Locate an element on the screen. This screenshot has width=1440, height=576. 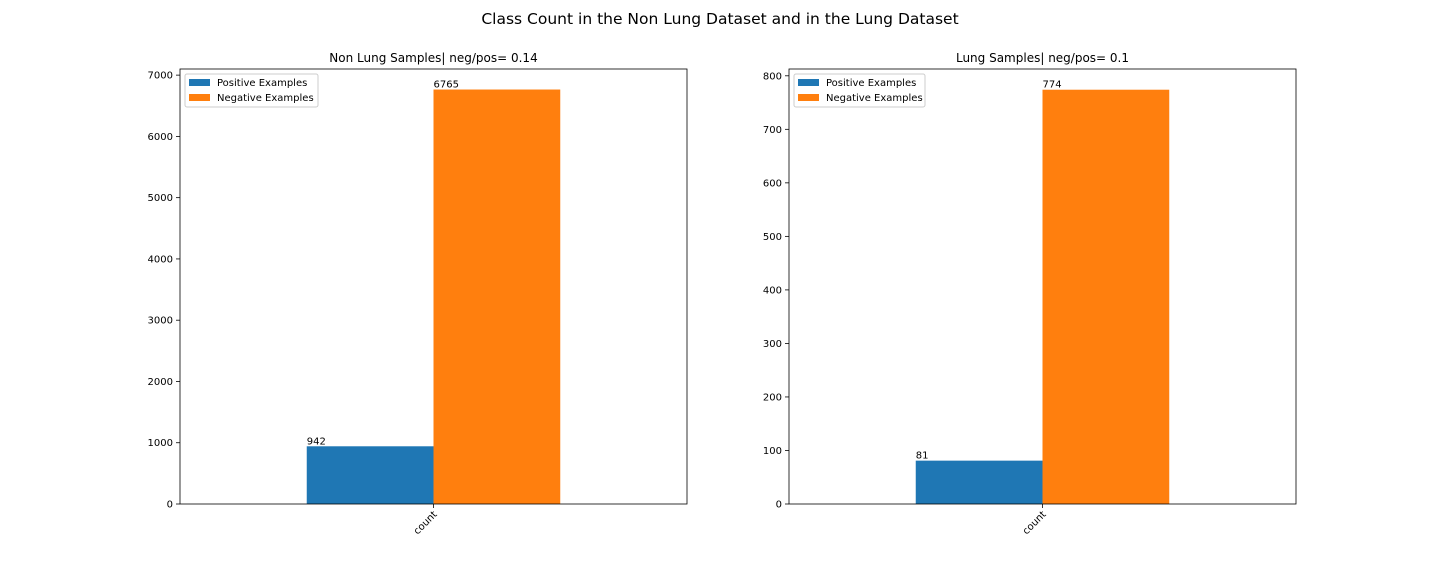
y-tick-label: 300 is located at coordinates (772, 344).